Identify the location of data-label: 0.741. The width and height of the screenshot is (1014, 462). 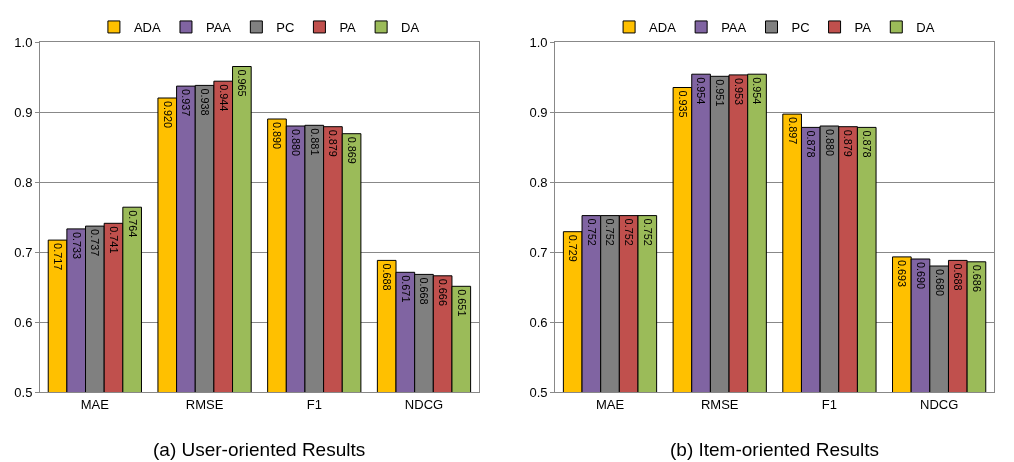
(113, 240).